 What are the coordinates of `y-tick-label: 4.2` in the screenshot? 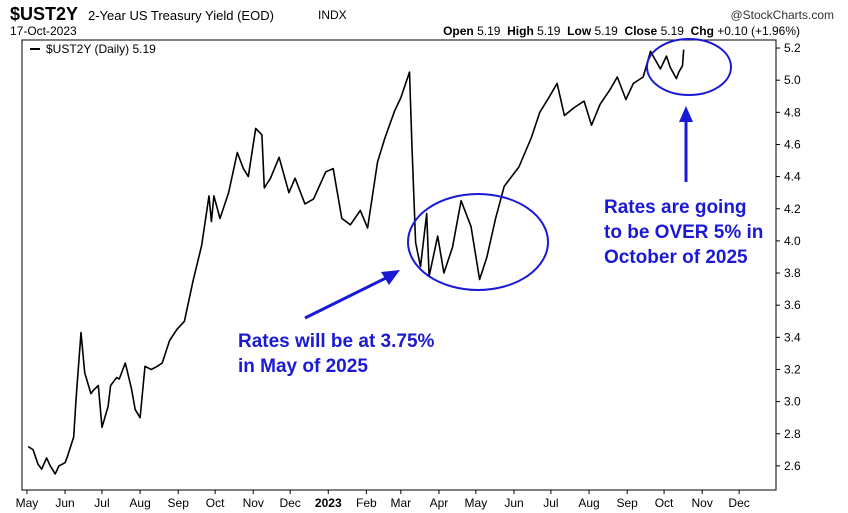 It's located at (792, 209).